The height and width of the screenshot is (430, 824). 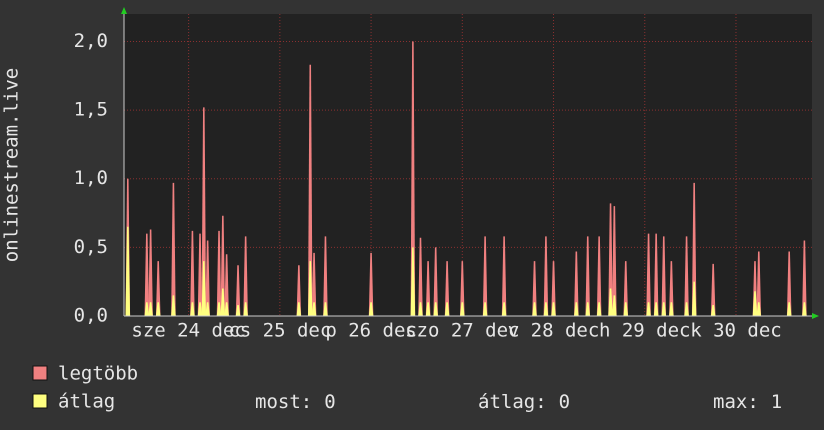 I want to click on legend-label: átlag, so click(x=86, y=402).